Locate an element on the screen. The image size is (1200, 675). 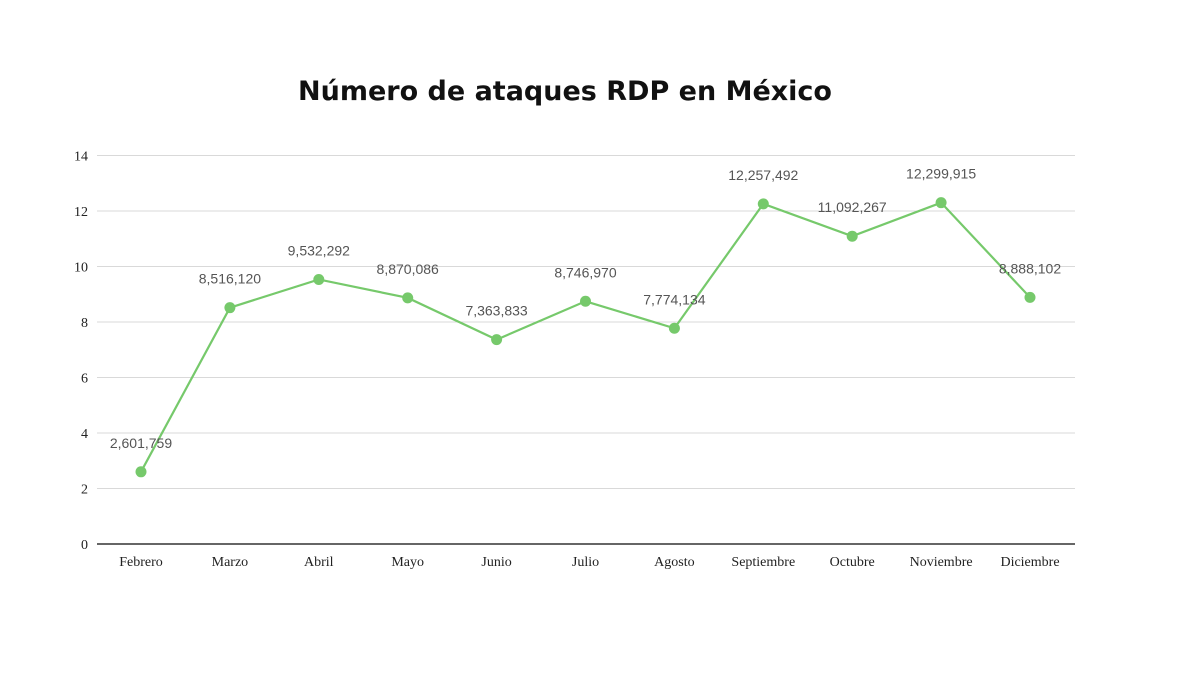
x-tick-label: Diciembre is located at coordinates (1029, 562).